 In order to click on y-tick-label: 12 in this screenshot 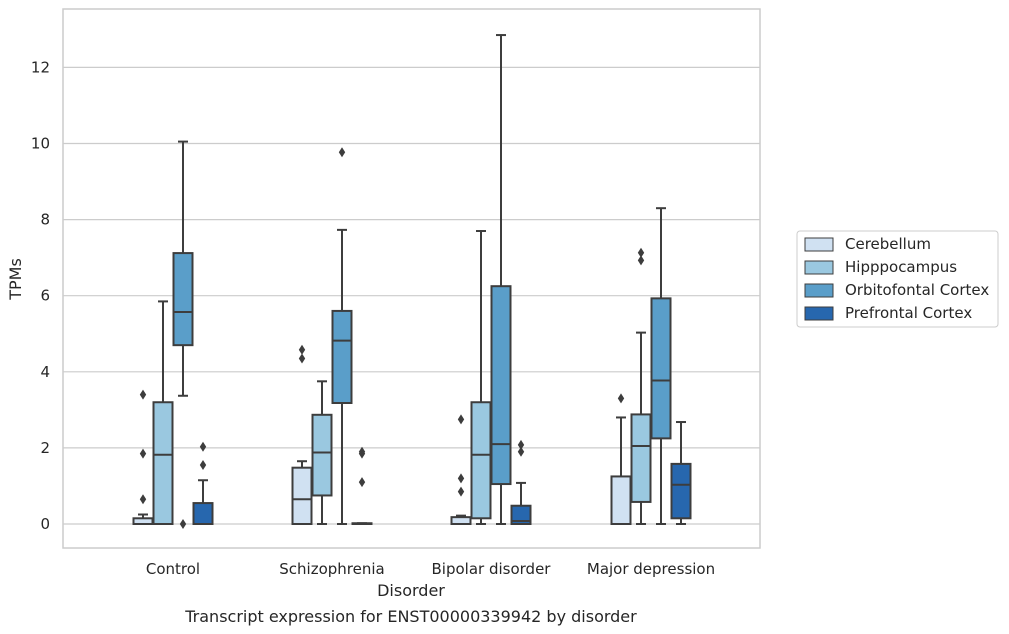, I will do `click(40, 67)`.